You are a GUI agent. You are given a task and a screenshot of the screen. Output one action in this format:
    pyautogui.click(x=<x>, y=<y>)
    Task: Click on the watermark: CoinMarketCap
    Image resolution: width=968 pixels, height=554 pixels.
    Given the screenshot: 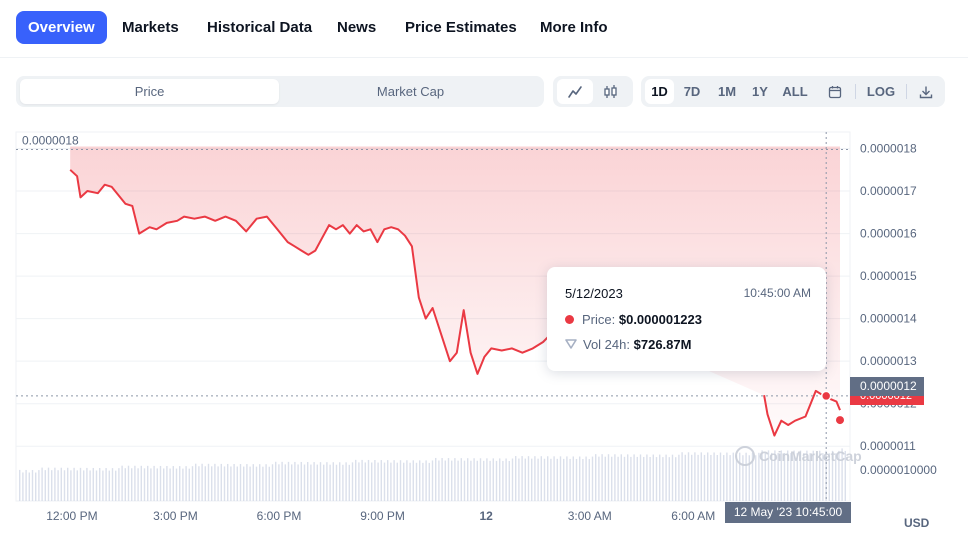 What is the action you would take?
    pyautogui.click(x=798, y=456)
    